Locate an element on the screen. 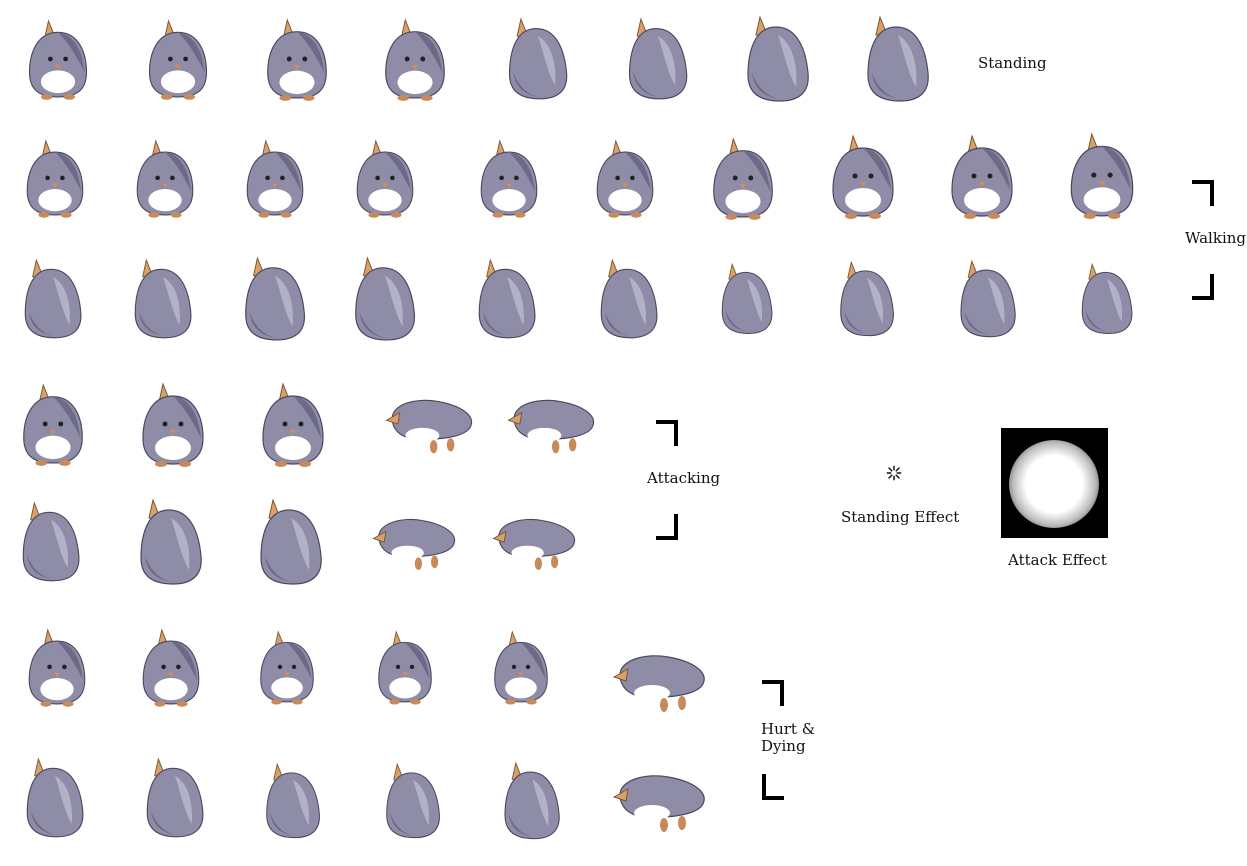  anger-mark-icon is located at coordinates (894, 473).